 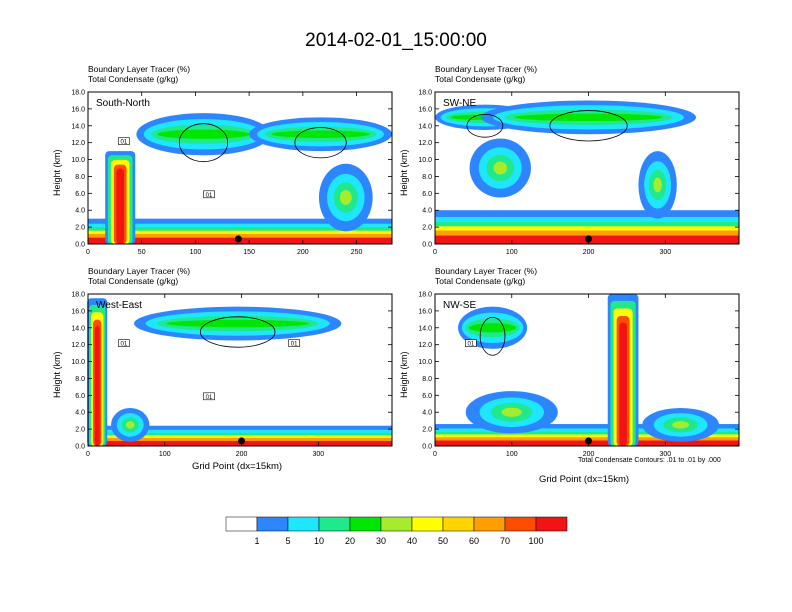 What do you see at coordinates (396, 524) in the screenshot?
I see `colorbar` at bounding box center [396, 524].